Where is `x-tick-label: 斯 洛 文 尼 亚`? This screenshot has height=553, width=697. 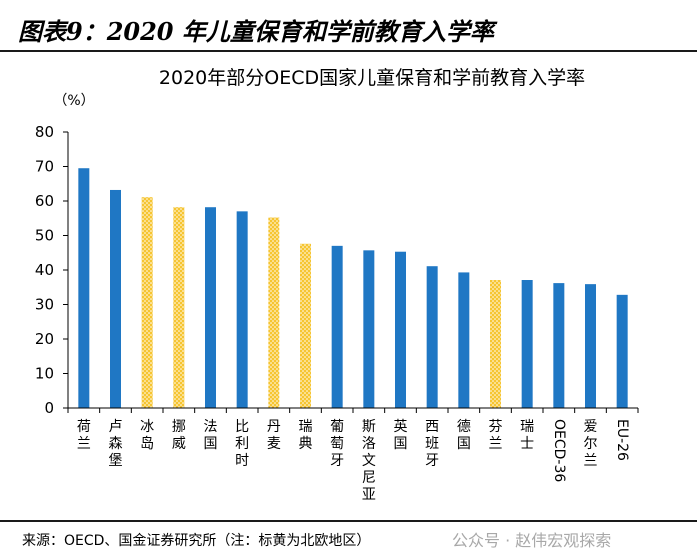 x-tick-label: 斯 洛 文 尼 亚 is located at coordinates (368, 461).